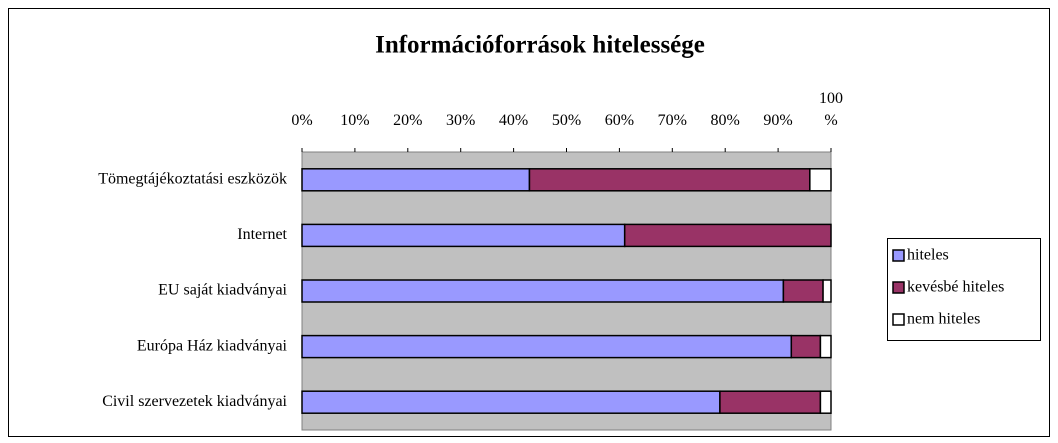 The width and height of the screenshot is (1058, 443). I want to click on y-tick-label: EU saját kiadványai, so click(222, 290).